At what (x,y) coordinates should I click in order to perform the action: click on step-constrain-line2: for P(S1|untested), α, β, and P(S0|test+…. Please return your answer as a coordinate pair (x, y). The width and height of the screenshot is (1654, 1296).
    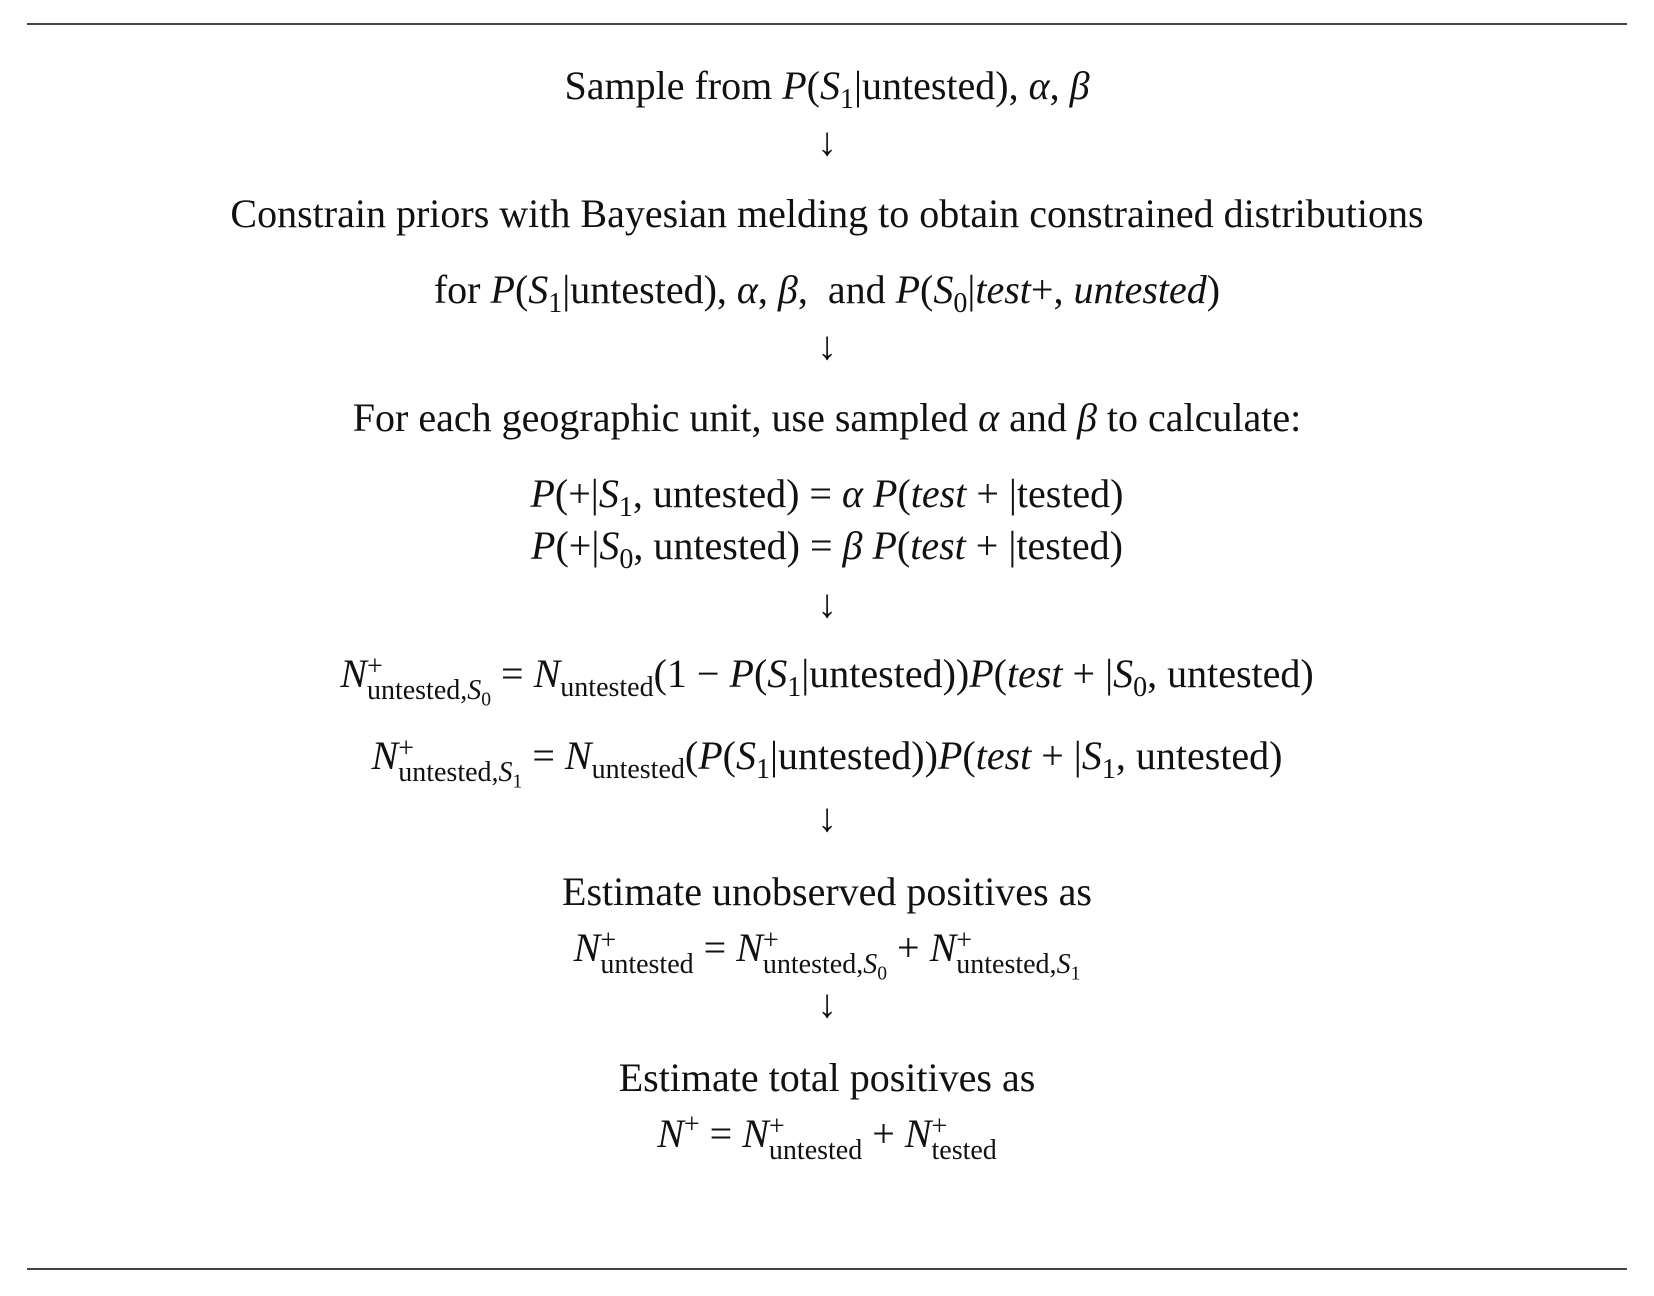
    Looking at the image, I should click on (827, 293).